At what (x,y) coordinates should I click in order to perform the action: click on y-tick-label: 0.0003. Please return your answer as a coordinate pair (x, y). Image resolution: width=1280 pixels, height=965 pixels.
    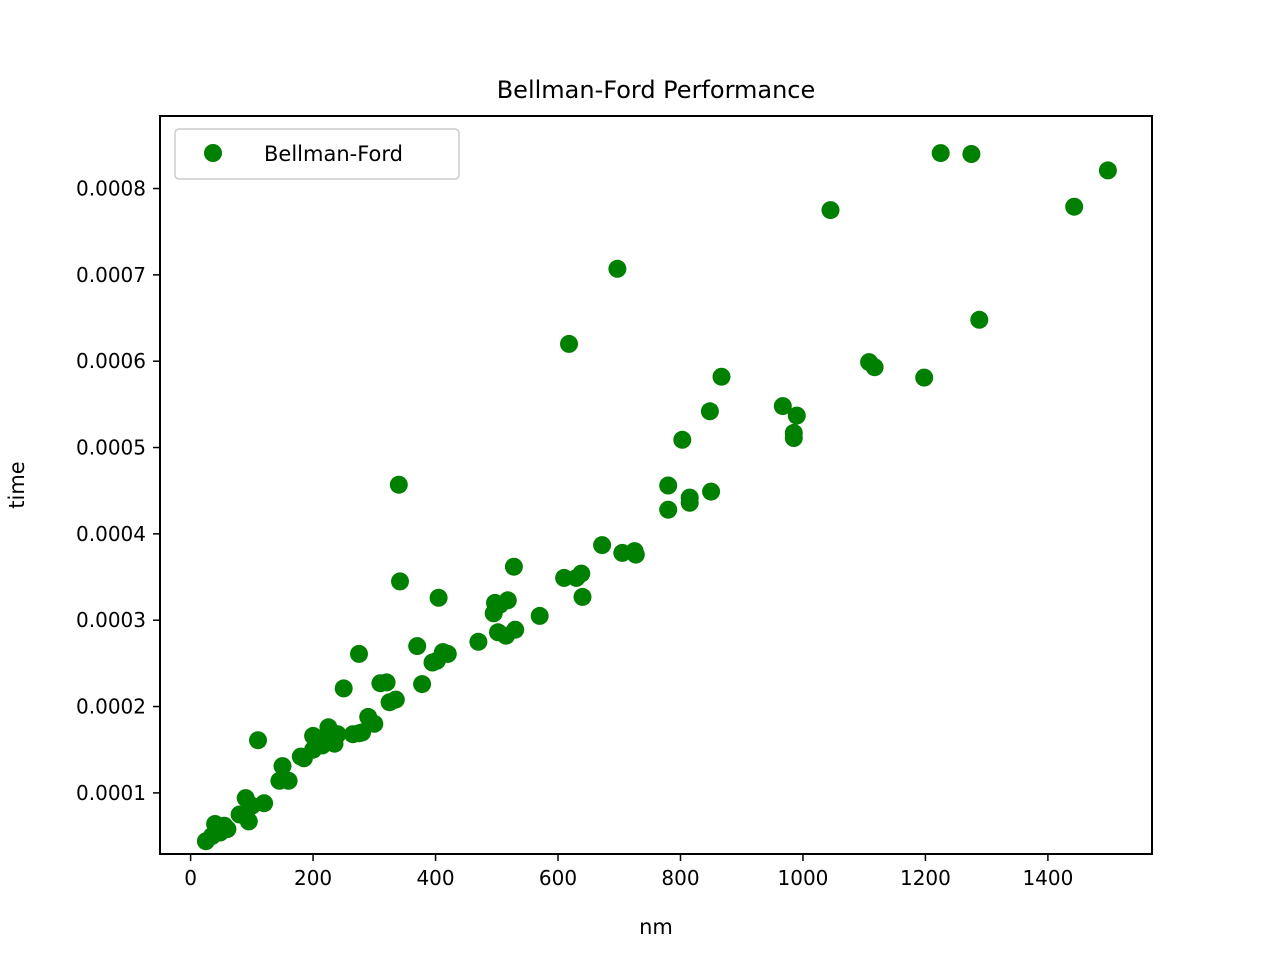
    Looking at the image, I should click on (111, 620).